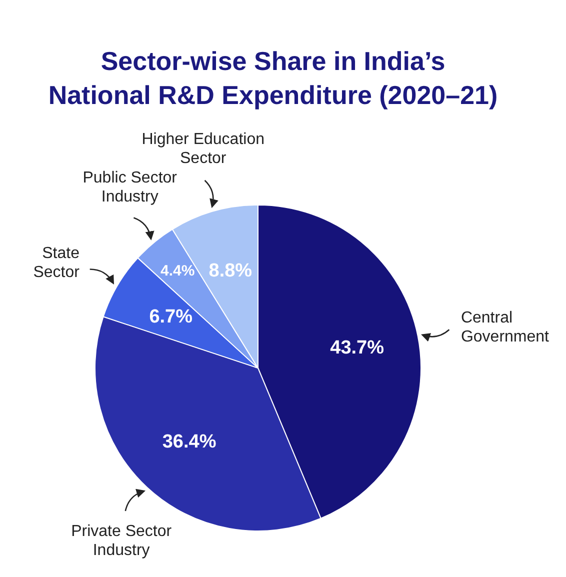  Describe the element at coordinates (357, 348) in the screenshot. I see `data-label: 43.7%` at that location.